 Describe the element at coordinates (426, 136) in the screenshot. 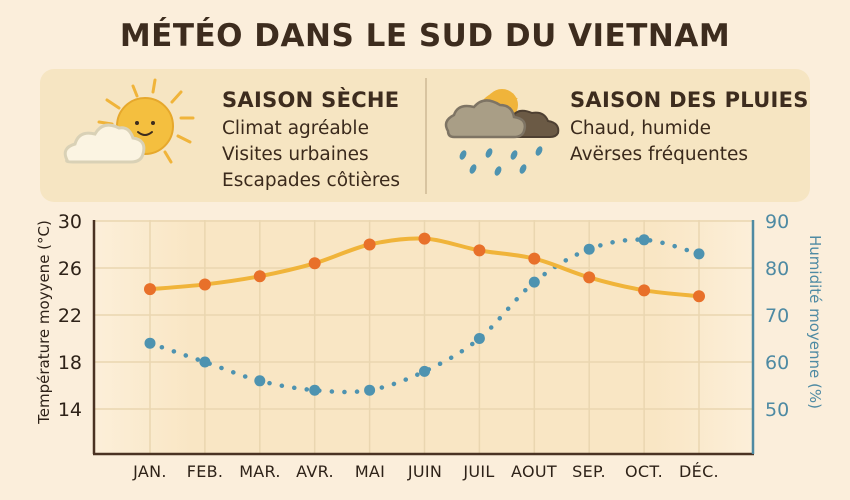

I see `season-divider` at that location.